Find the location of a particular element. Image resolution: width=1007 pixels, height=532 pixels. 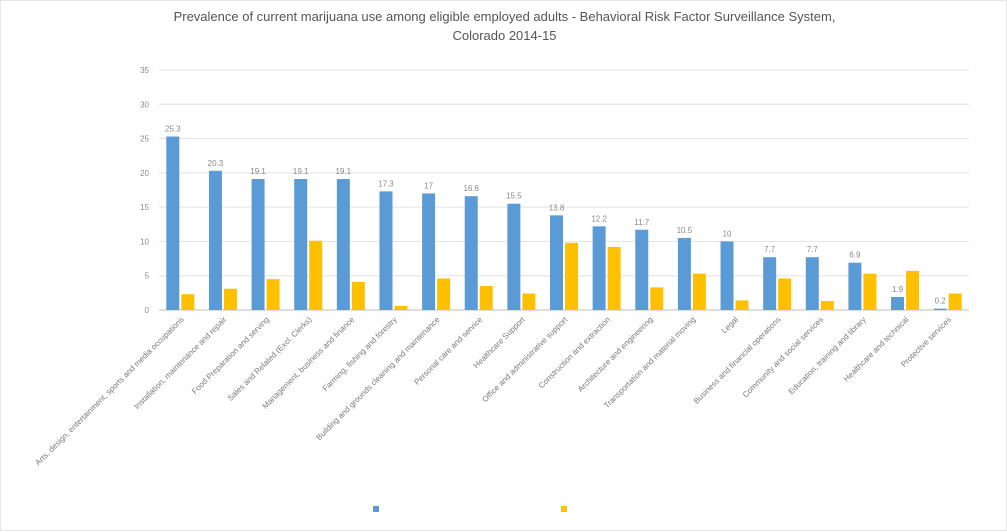

data-label: 10.5 is located at coordinates (685, 230).